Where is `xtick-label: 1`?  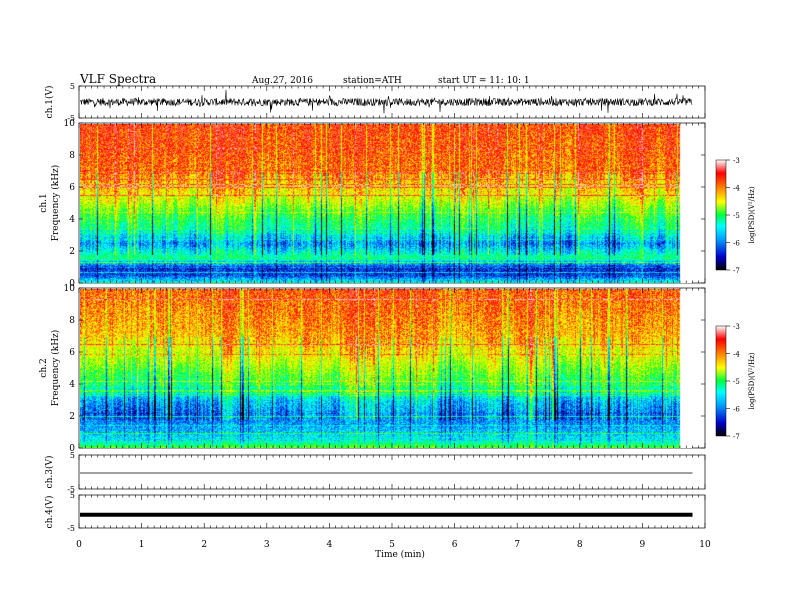 xtick-label: 1 is located at coordinates (142, 545).